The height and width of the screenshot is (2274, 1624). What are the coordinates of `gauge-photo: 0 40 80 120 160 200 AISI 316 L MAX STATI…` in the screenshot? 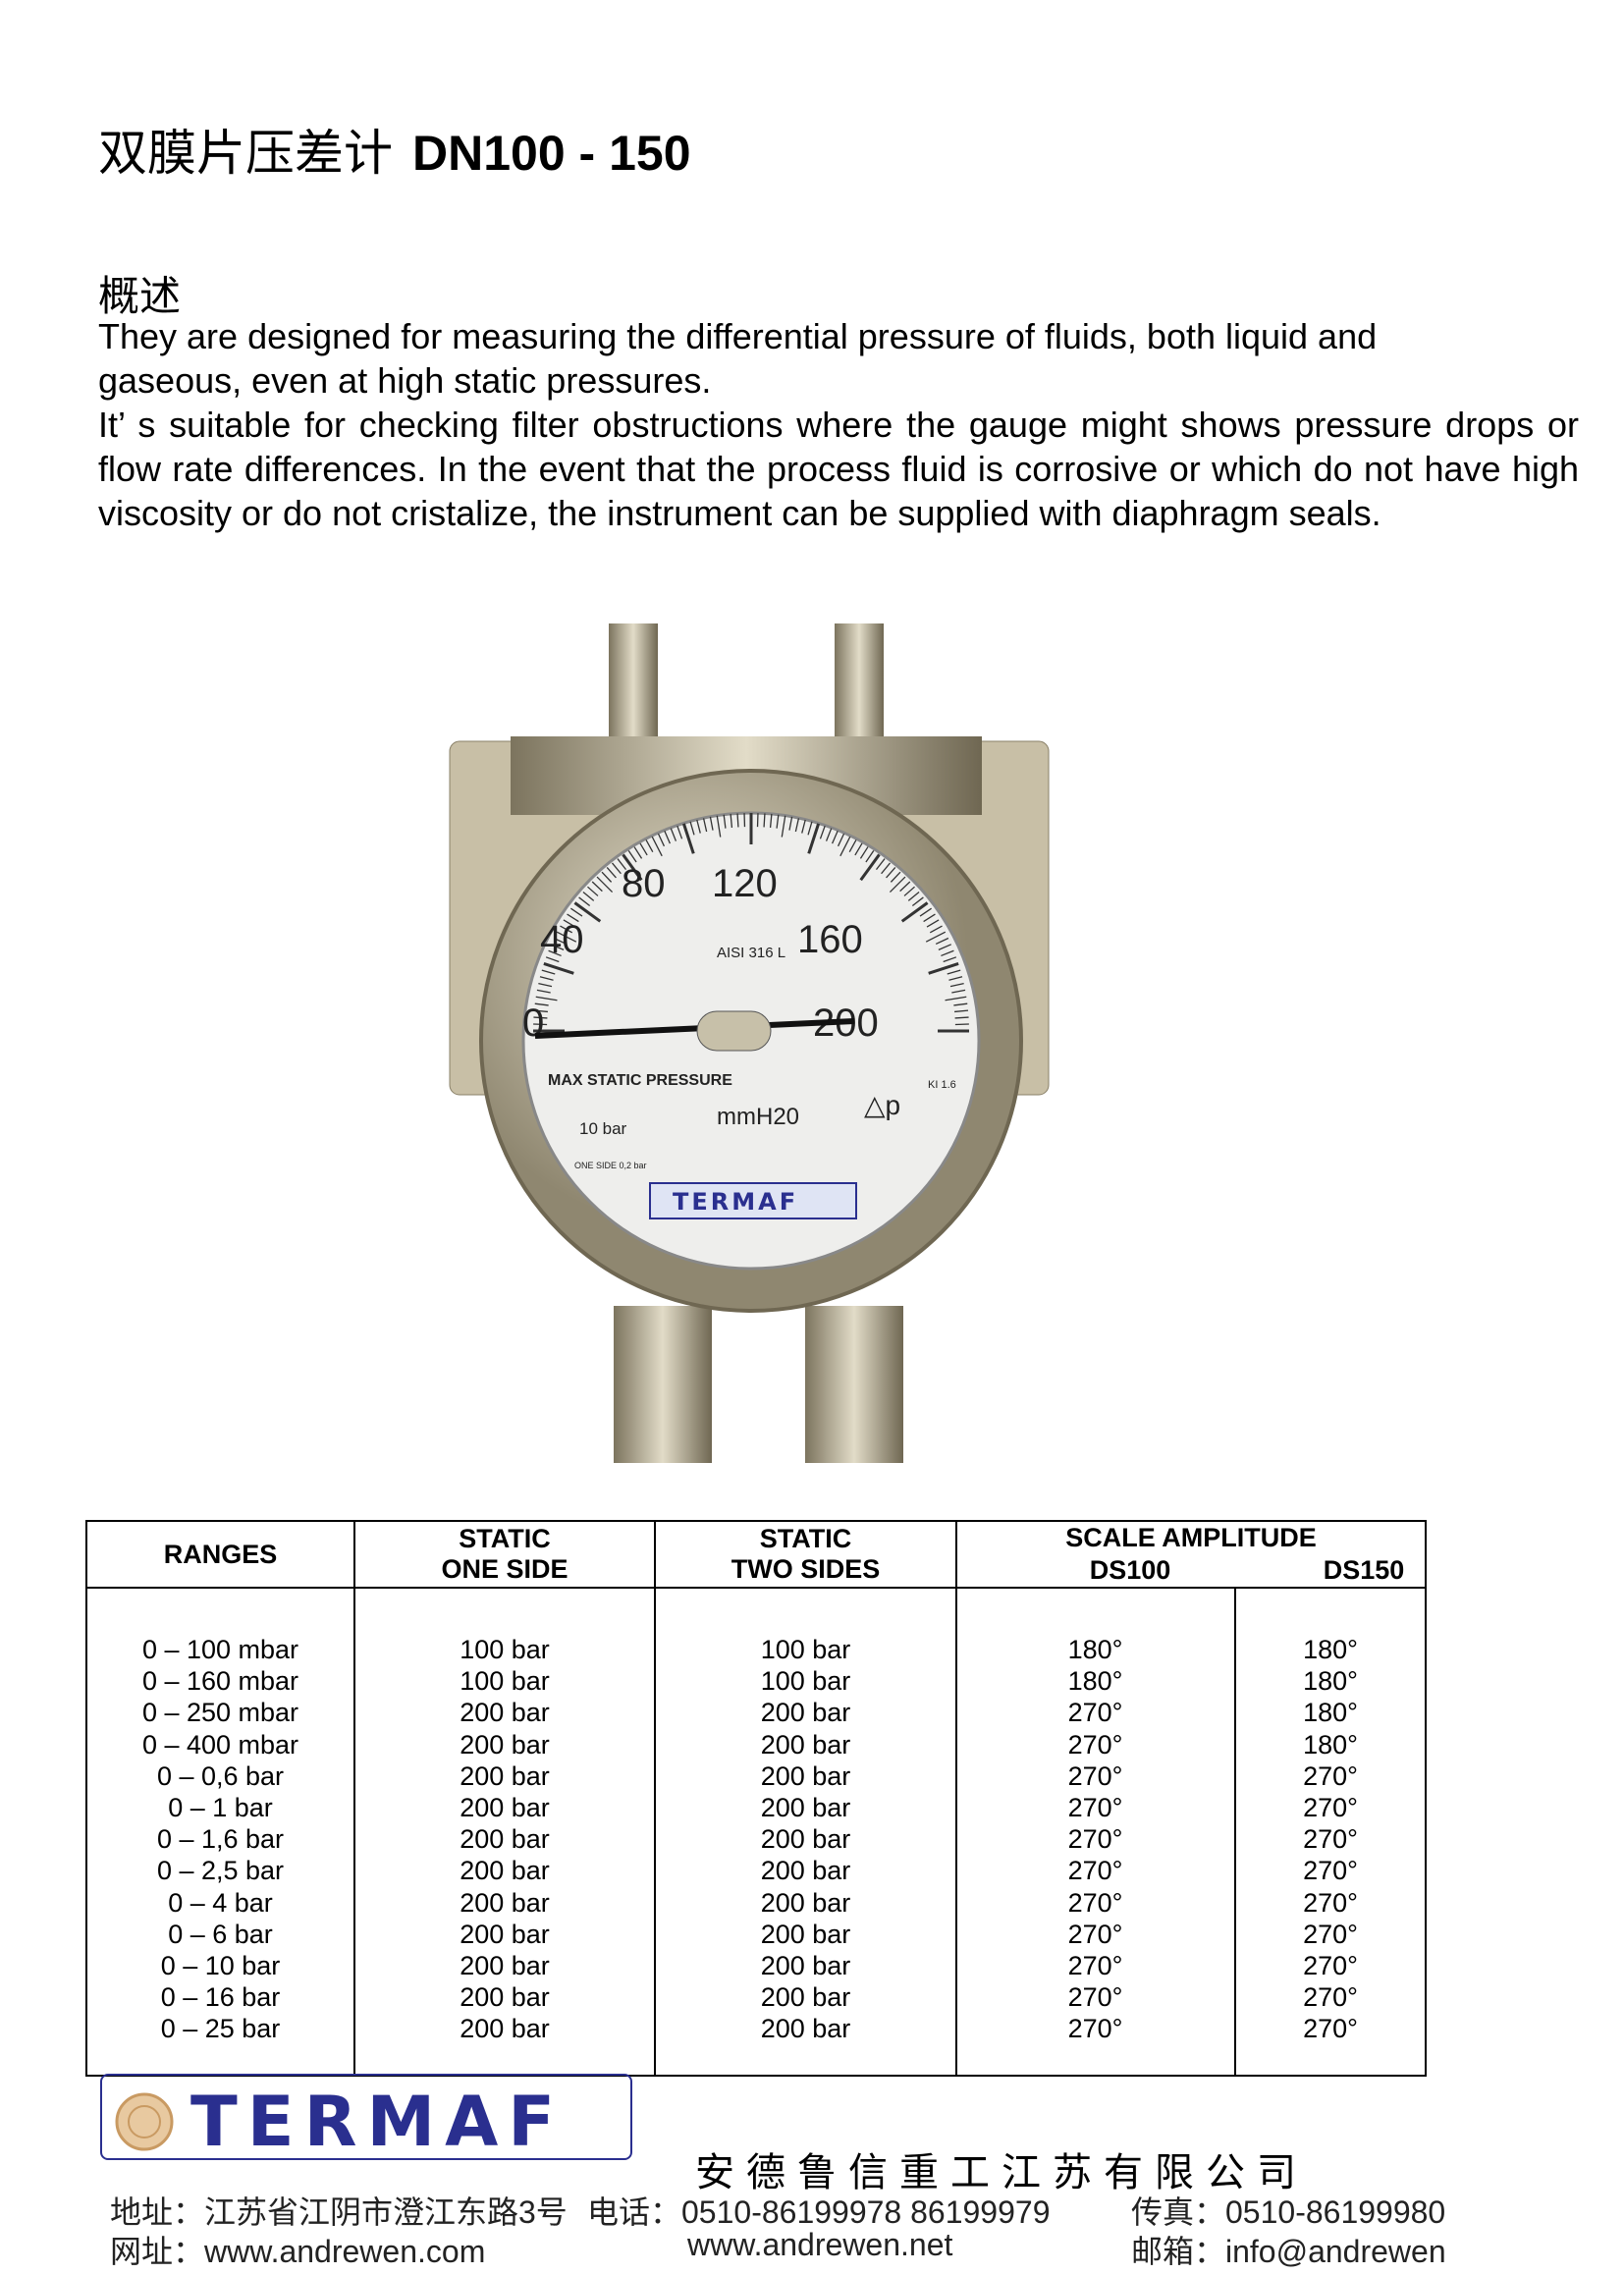 It's located at (749, 1043).